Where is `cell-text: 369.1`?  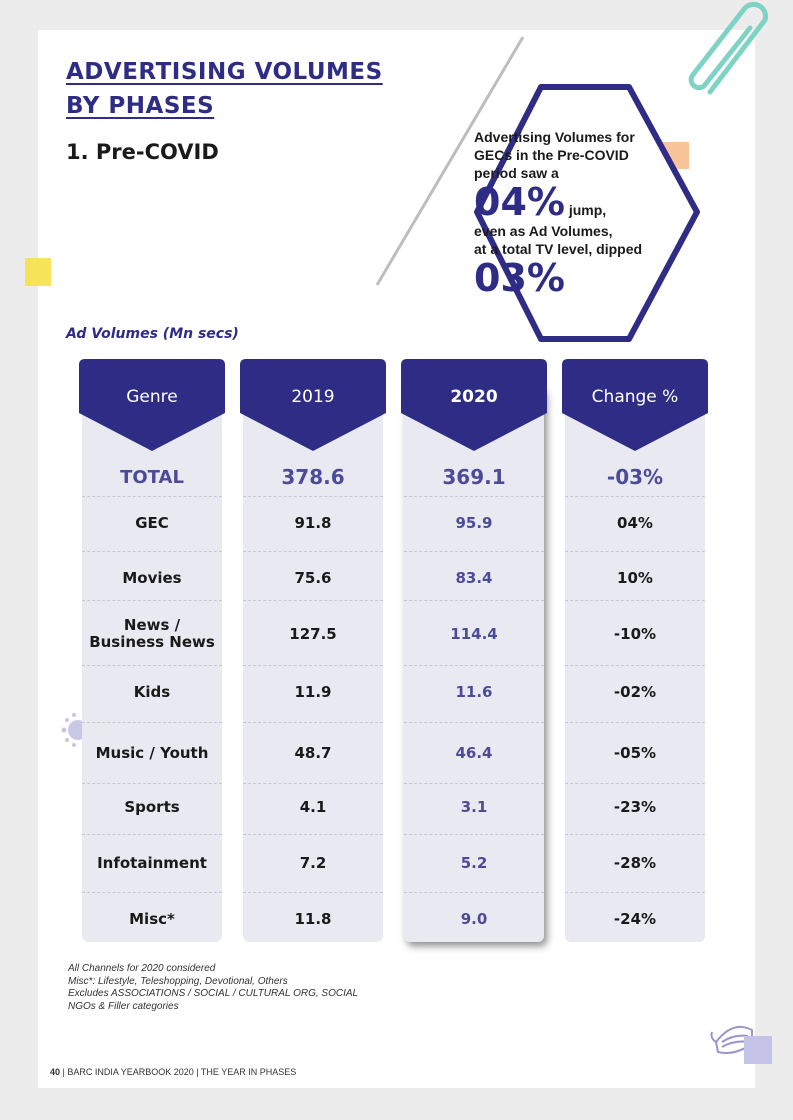 cell-text: 369.1 is located at coordinates (474, 477).